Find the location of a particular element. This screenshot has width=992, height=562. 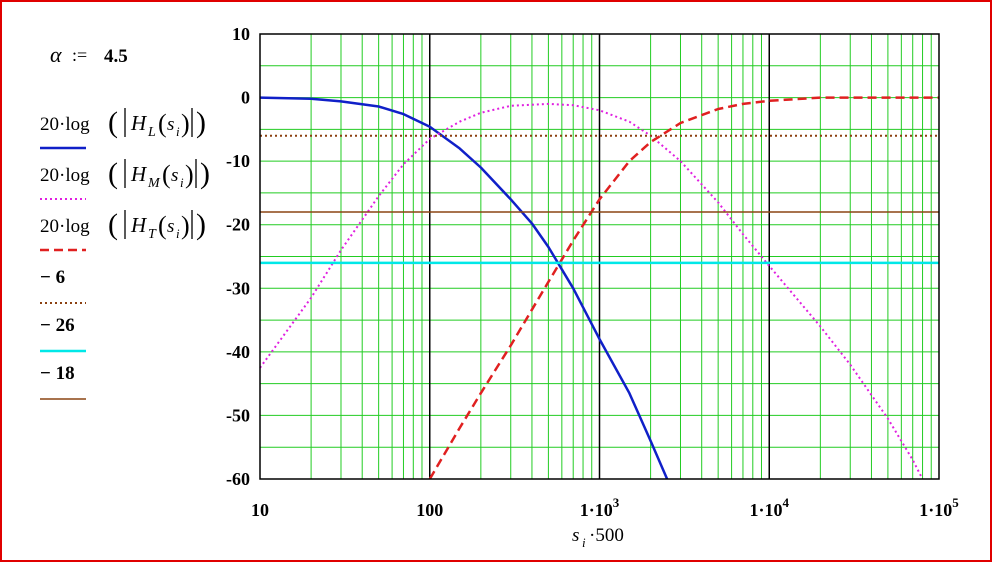

y-tick-labels: 10 0 -10 -20 -30 -40 -50 -60 is located at coordinates (238, 256).